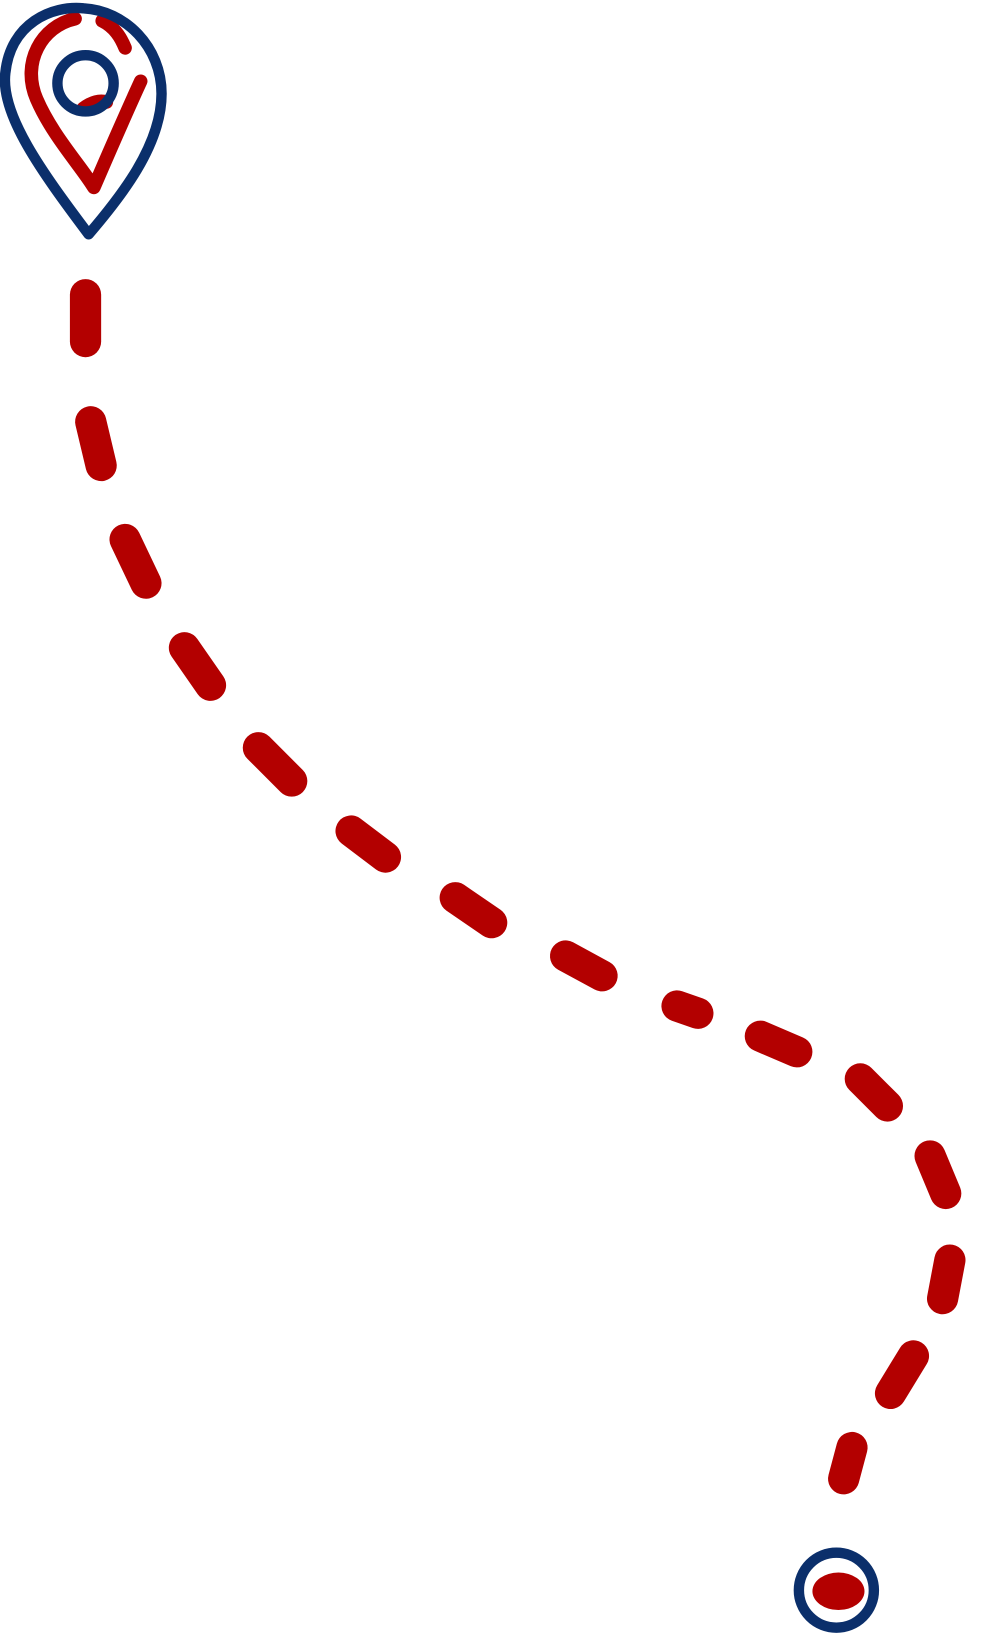 This screenshot has width=1000, height=1635. I want to click on end-dot, so click(838, 1591).